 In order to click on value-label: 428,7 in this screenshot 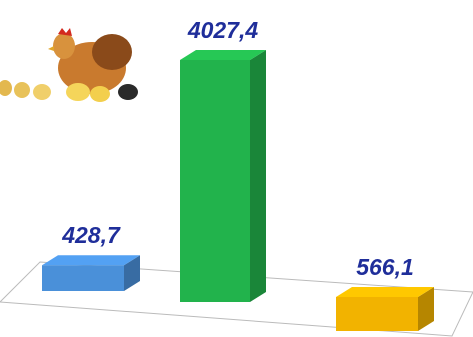, I will do `click(91, 235)`.